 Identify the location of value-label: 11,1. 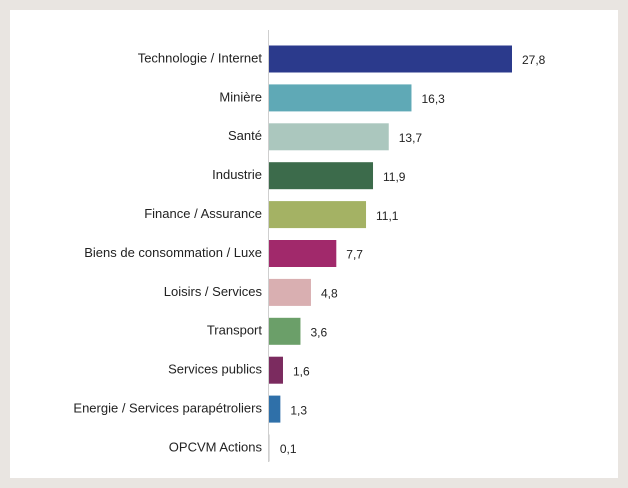
(387, 216).